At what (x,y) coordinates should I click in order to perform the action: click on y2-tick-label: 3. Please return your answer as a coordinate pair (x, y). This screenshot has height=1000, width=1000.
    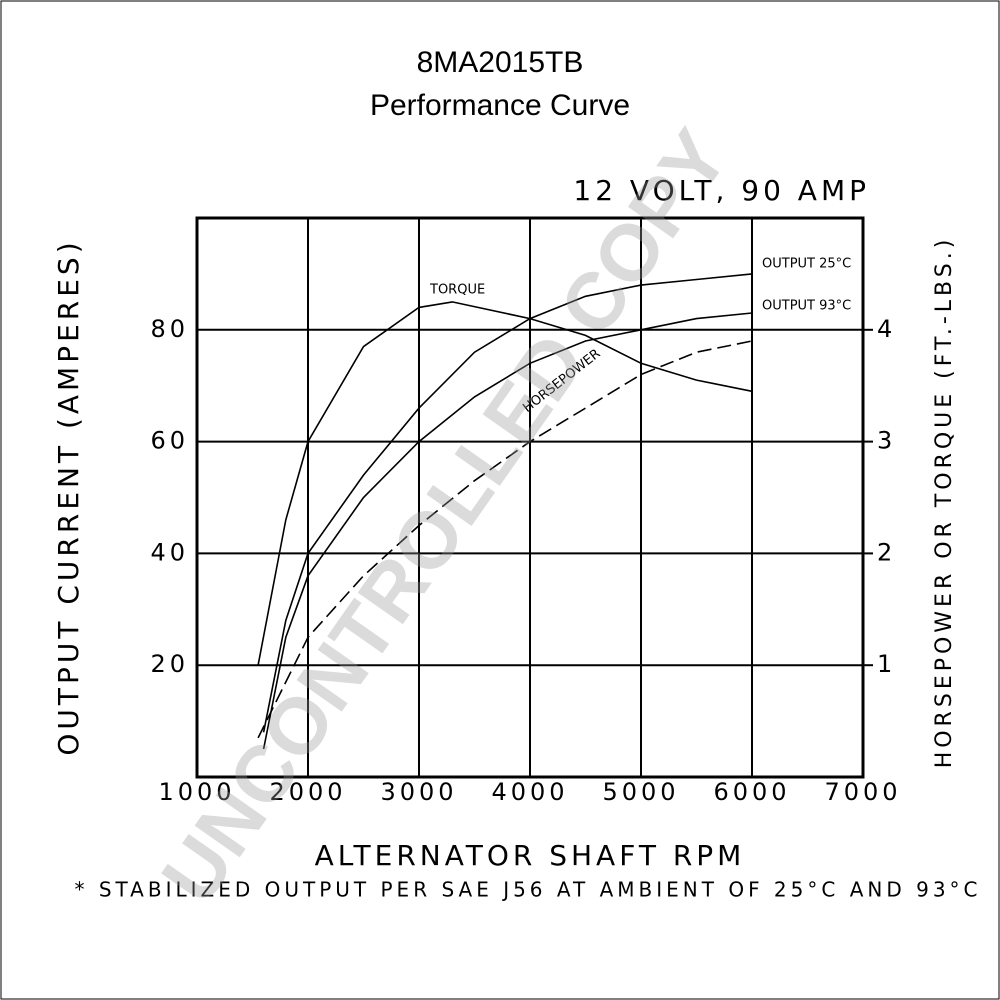
    Looking at the image, I should click on (884, 441).